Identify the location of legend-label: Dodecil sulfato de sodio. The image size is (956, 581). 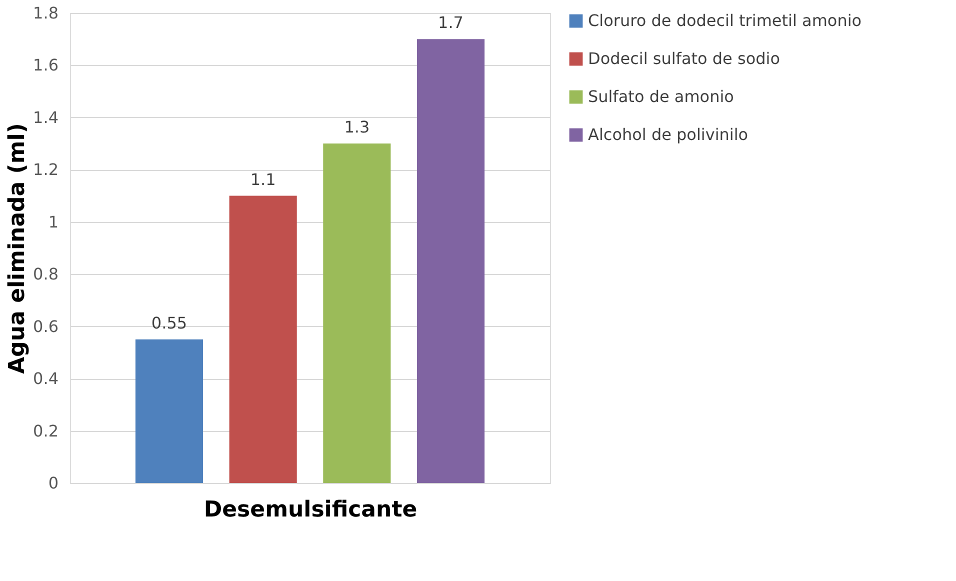
(684, 58).